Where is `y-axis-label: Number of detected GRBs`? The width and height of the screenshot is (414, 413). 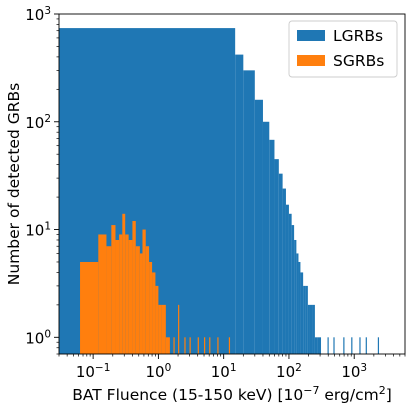
y-axis-label: Number of detected GRBs is located at coordinates (14, 184).